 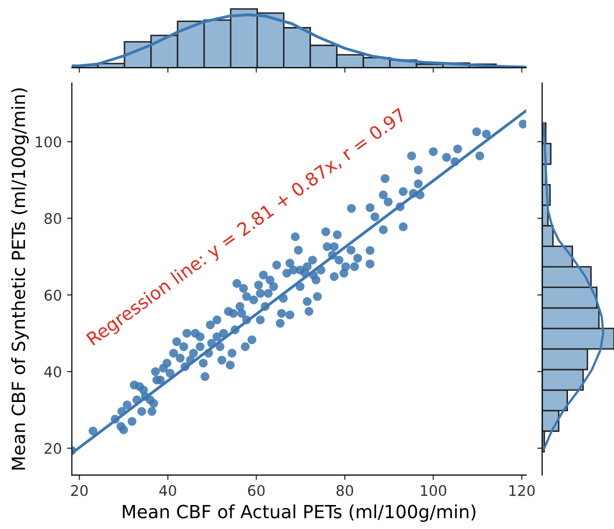 What do you see at coordinates (345, 490) in the screenshot?
I see `x-tick-label: 80` at bounding box center [345, 490].